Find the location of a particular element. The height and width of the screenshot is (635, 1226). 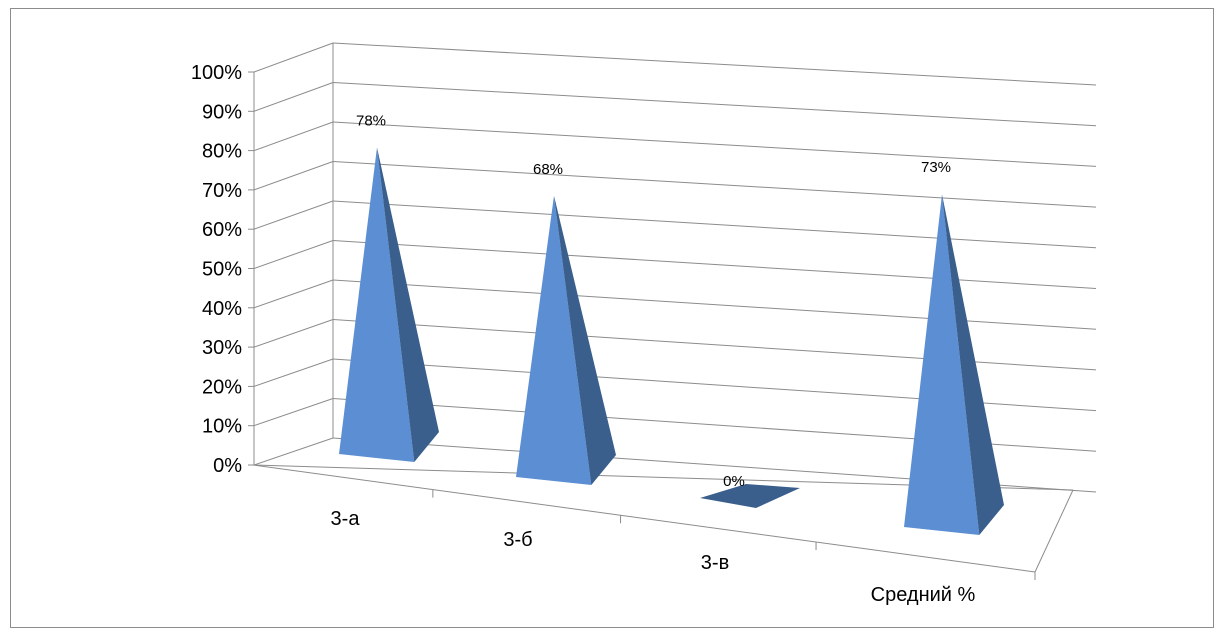

y-tick-label-1: 10% is located at coordinates (222, 427).